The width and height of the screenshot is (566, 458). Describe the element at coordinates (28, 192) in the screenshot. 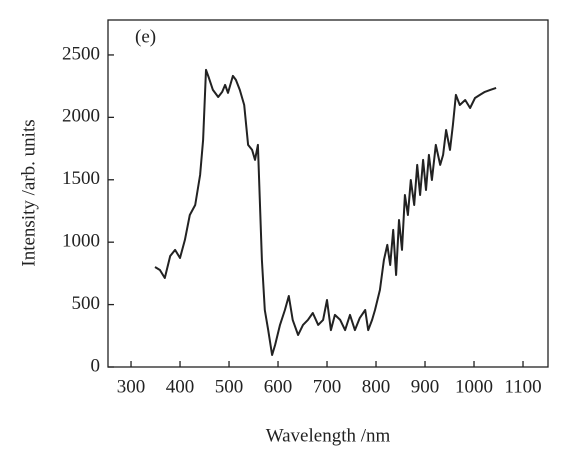

I see `y-axis-label: Intensity /arb. units` at that location.